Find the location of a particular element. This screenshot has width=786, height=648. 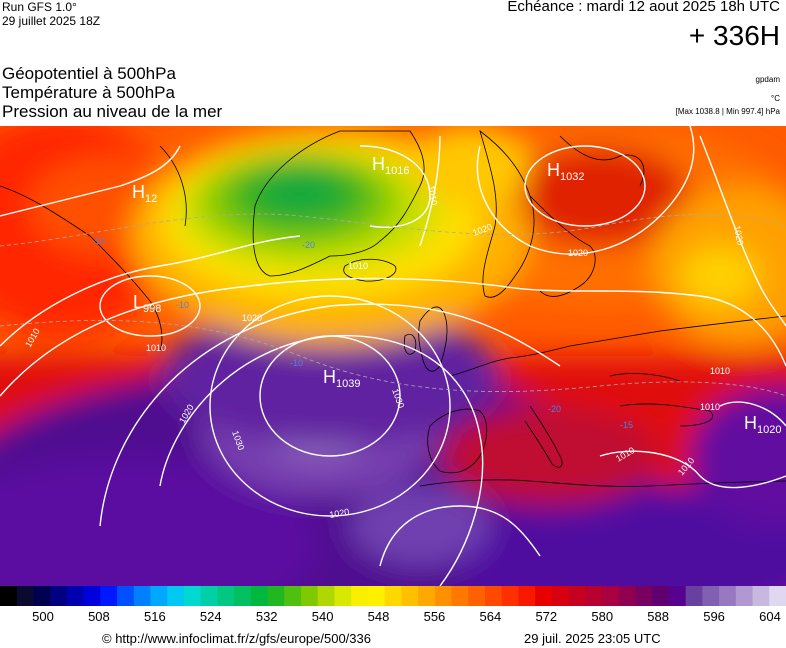

color-scale-tick: 500 is located at coordinates (43, 616).